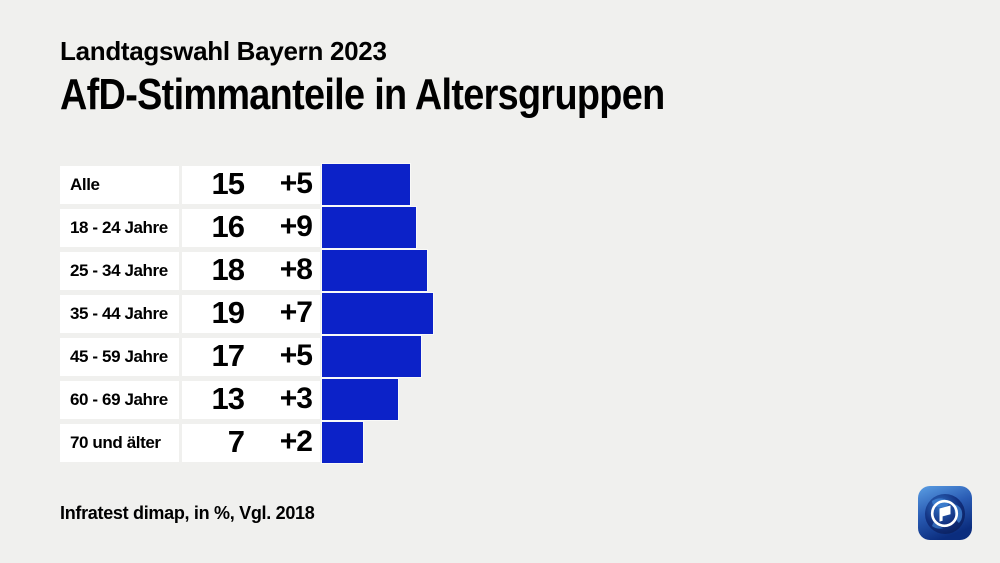 The image size is (1000, 563). I want to click on table-row: 35 - 44 Jahre 19 +7, so click(510, 313).